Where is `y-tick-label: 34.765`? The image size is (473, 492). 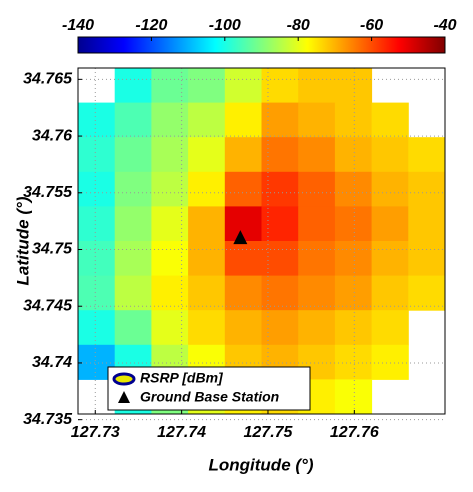
y-tick-label: 34.765 is located at coordinates (48, 79).